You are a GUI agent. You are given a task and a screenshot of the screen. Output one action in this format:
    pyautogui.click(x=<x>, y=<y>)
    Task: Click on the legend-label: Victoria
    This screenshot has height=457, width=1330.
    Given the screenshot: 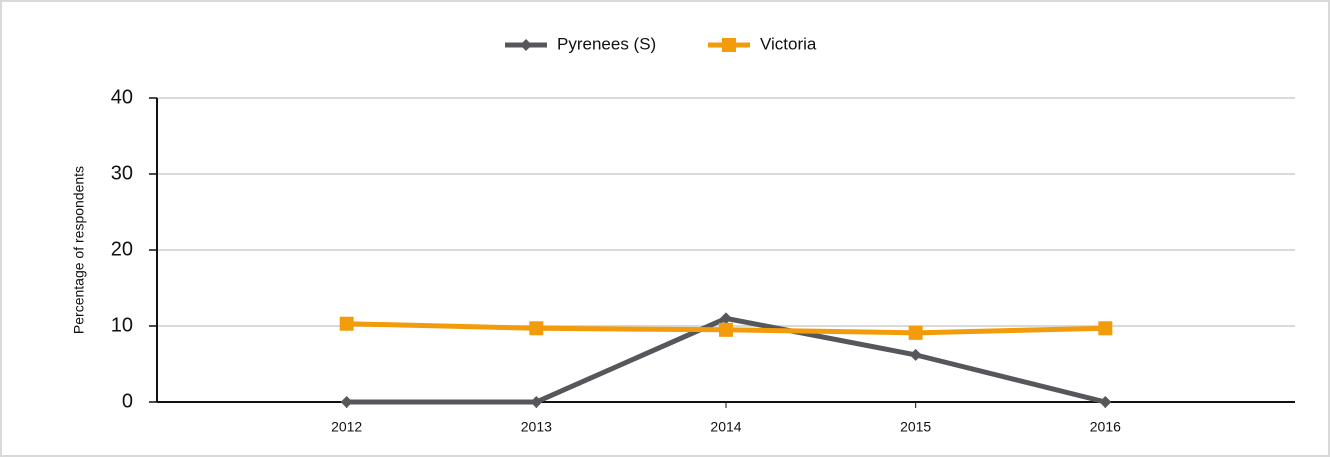 What is the action you would take?
    pyautogui.click(x=788, y=43)
    